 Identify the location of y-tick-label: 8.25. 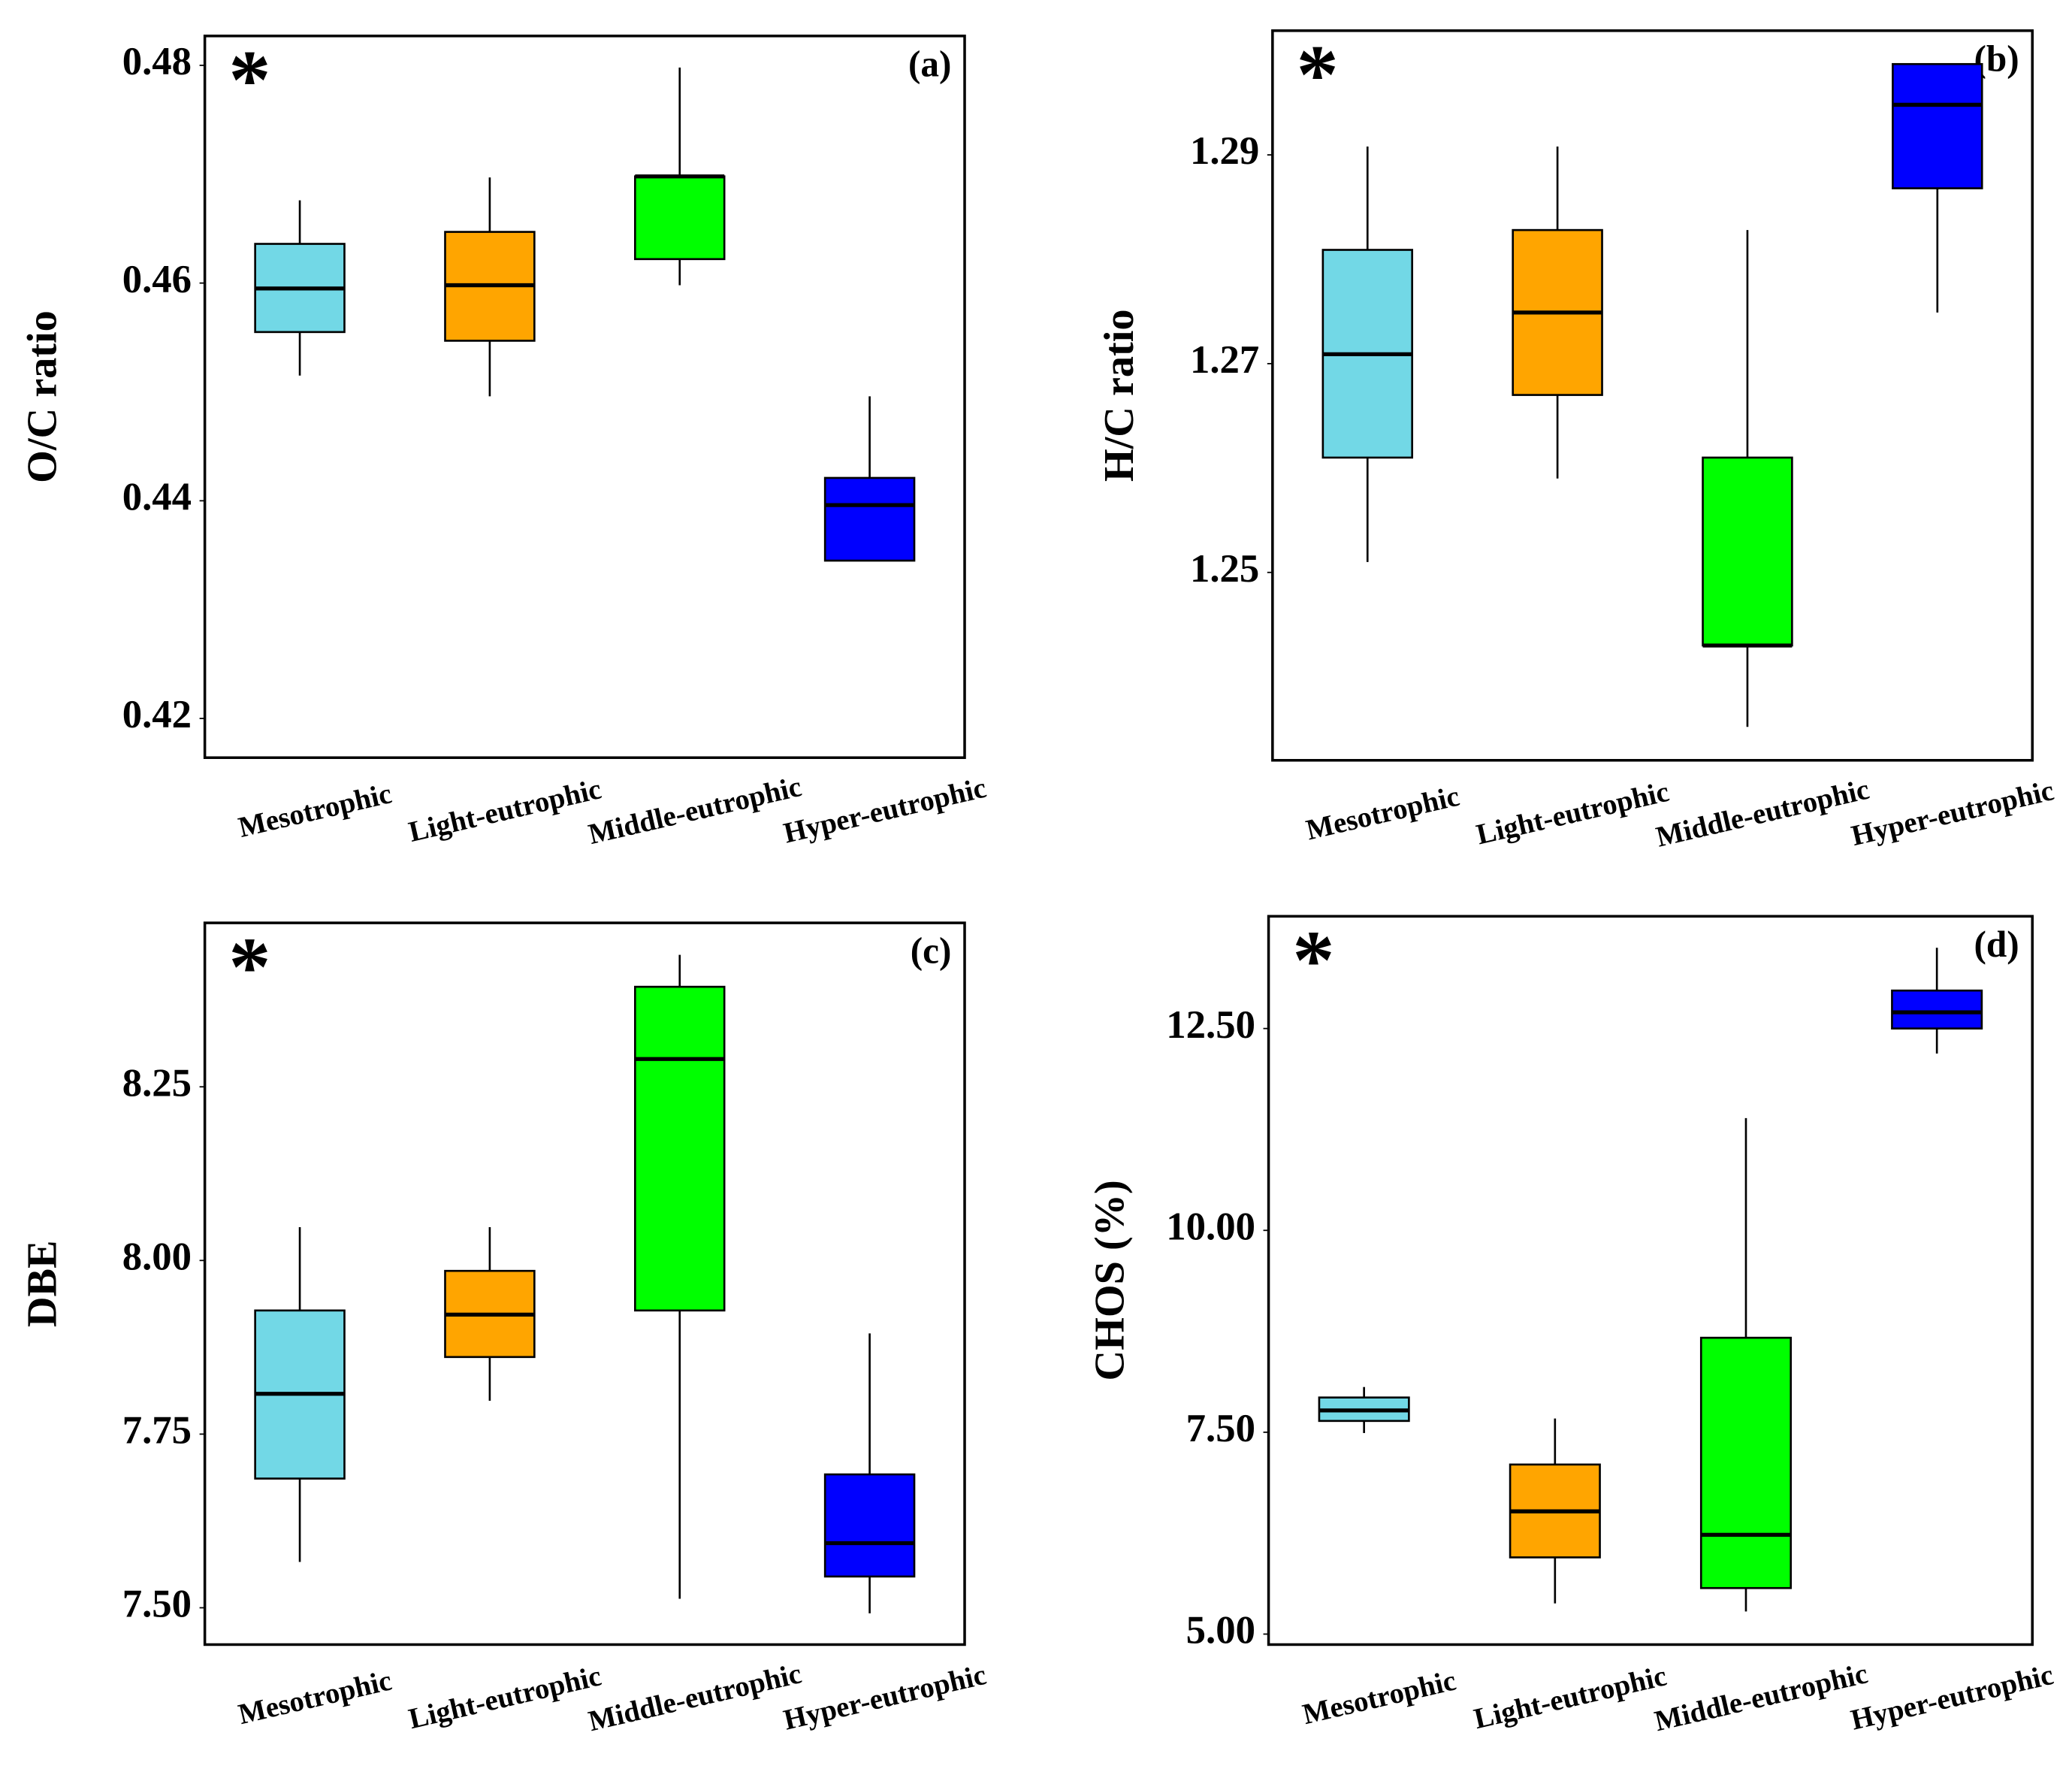
(157, 1083).